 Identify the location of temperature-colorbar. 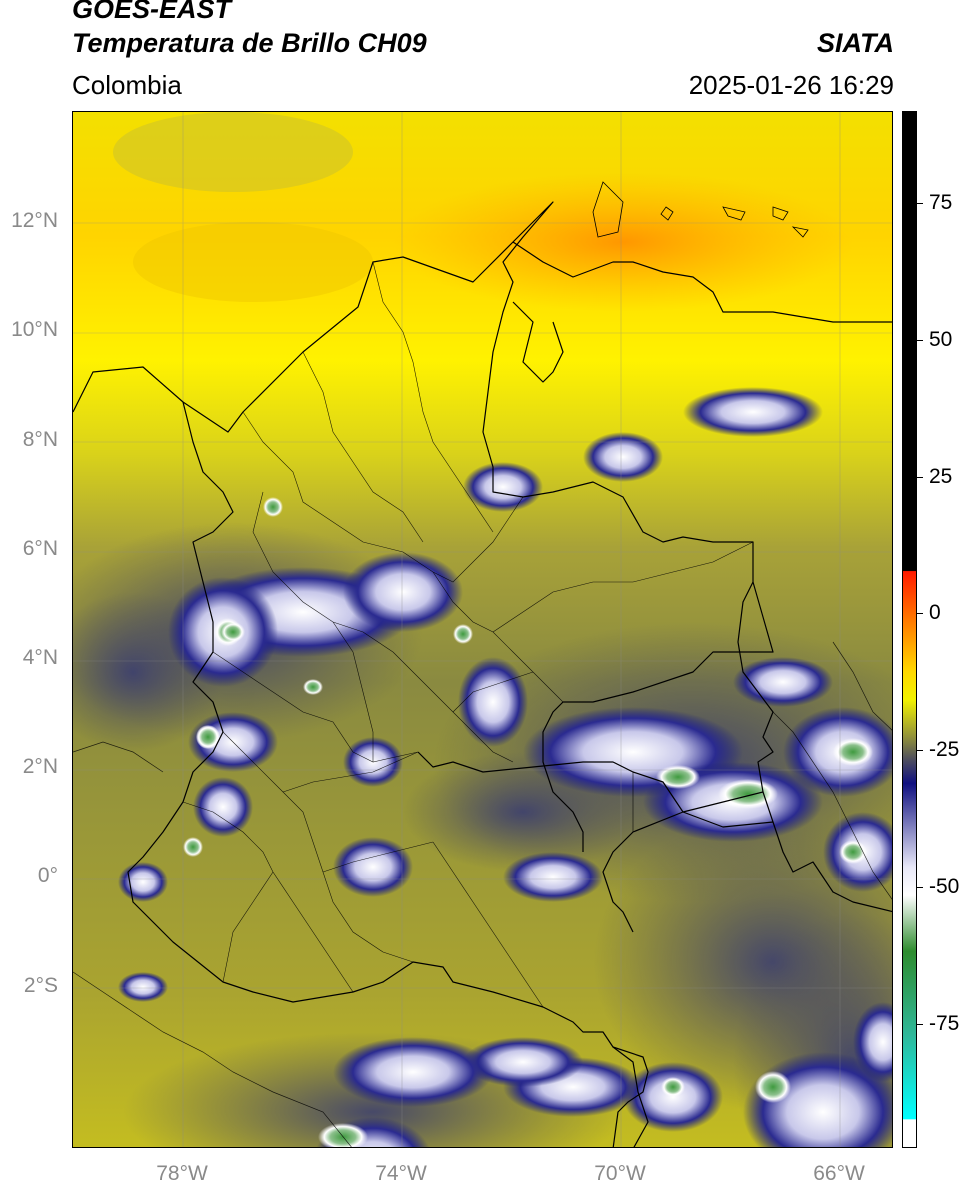
(909, 629).